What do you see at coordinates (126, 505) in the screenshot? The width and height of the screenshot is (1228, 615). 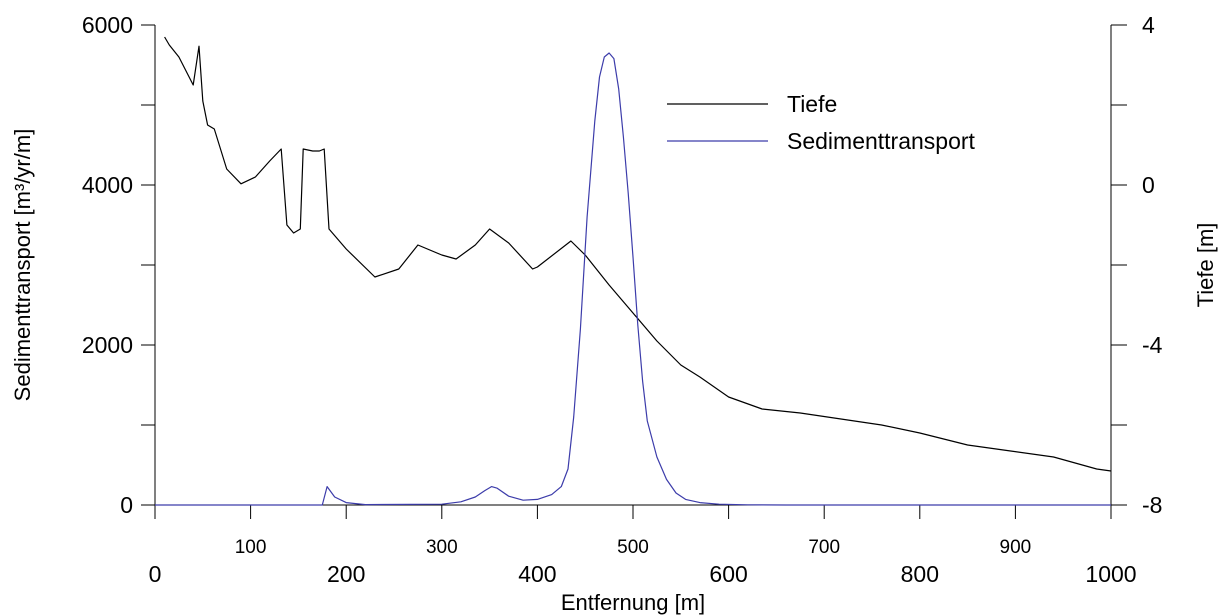 I see `y-left-tick-label: 0` at bounding box center [126, 505].